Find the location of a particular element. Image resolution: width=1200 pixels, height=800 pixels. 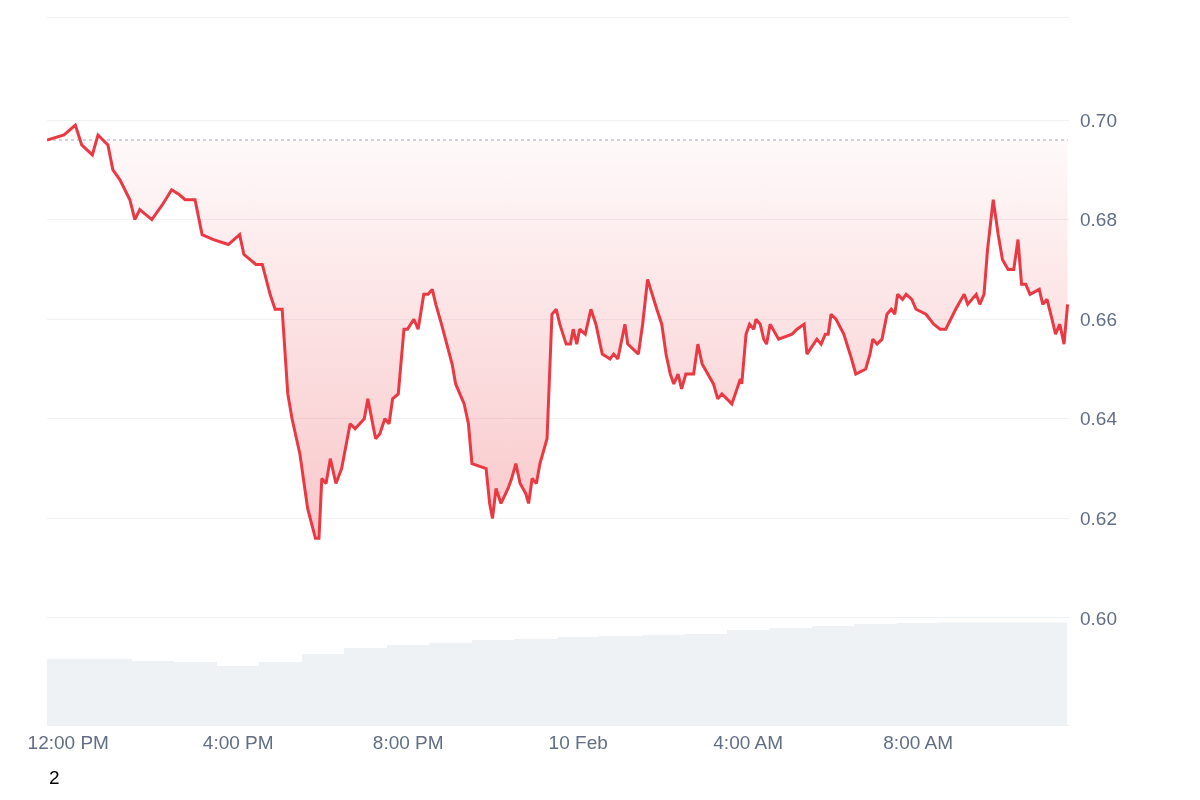

y-tick-label: 0.66 is located at coordinates (1098, 319).